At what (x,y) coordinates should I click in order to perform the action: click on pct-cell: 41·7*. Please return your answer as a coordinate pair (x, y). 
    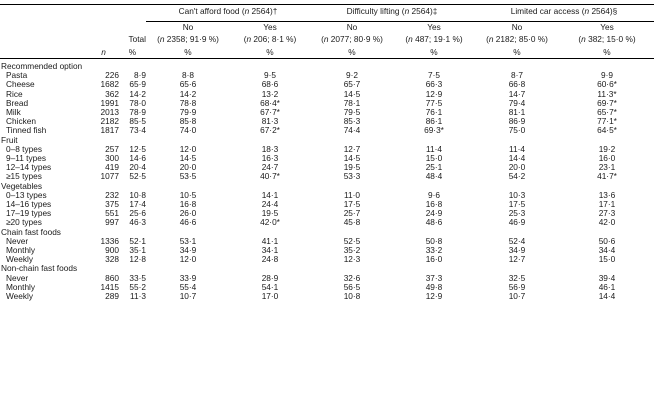
    Looking at the image, I should click on (607, 176).